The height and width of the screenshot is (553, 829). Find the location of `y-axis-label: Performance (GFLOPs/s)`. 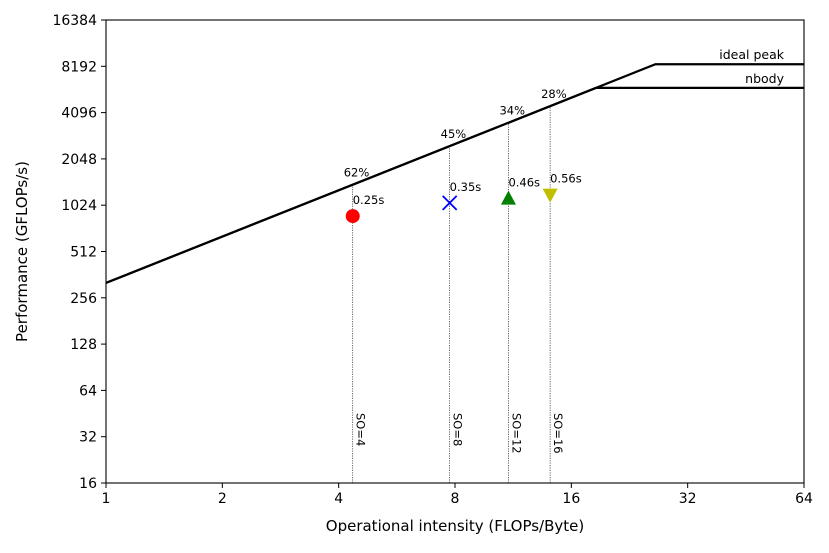

y-axis-label: Performance (GFLOPs/s) is located at coordinates (22, 251).